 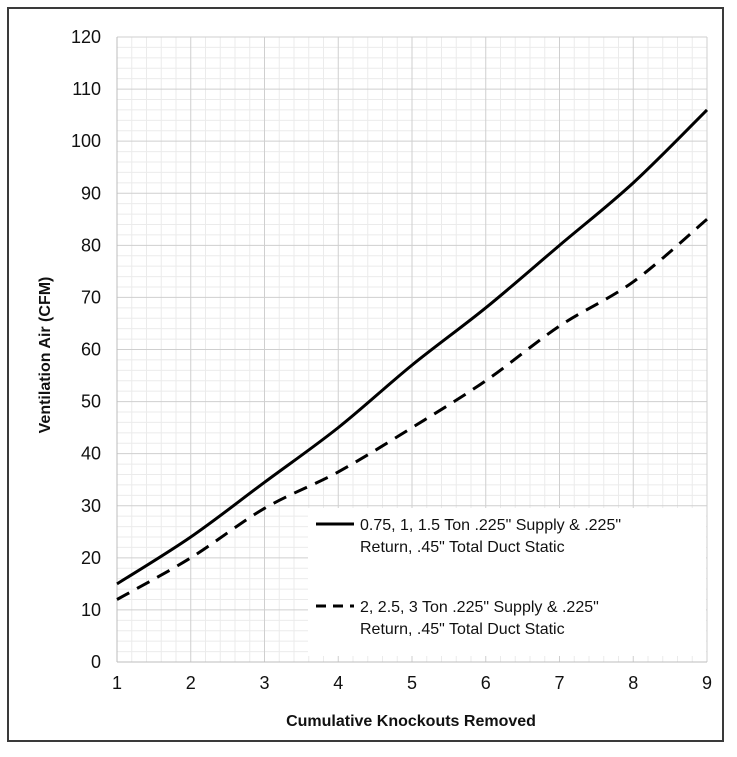 What do you see at coordinates (91, 350) in the screenshot?
I see `y-tick-label: 60` at bounding box center [91, 350].